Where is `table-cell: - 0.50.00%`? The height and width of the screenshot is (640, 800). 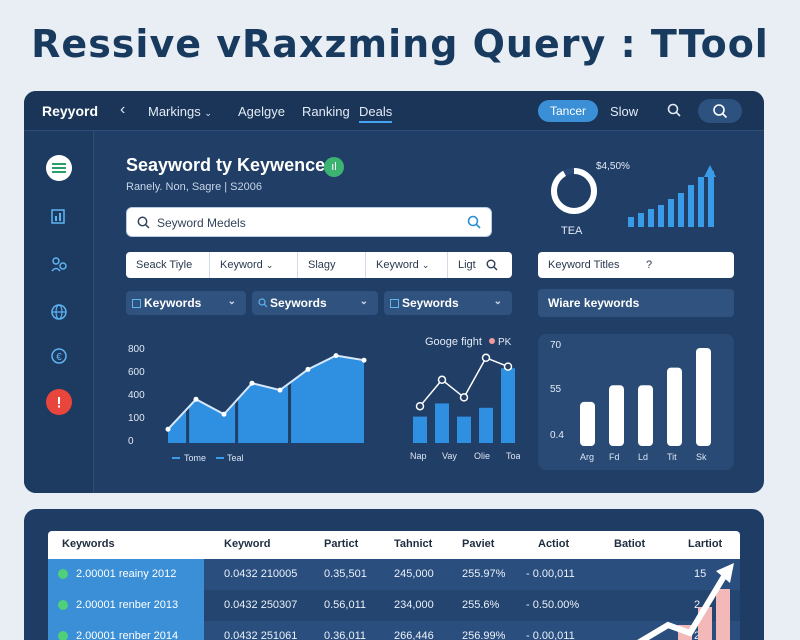
table-cell: - 0.50.00% is located at coordinates (553, 605).